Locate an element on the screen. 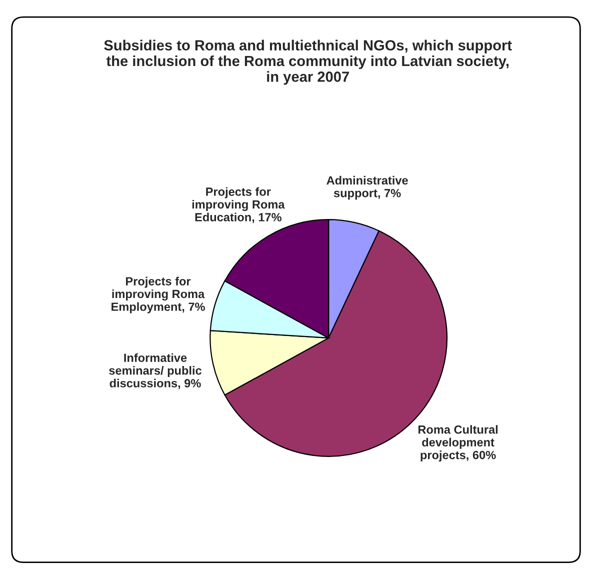 Image resolution: width=592 pixels, height=568 pixels. slice-label: Projects for improving Roma Education, 17% is located at coordinates (238, 205).